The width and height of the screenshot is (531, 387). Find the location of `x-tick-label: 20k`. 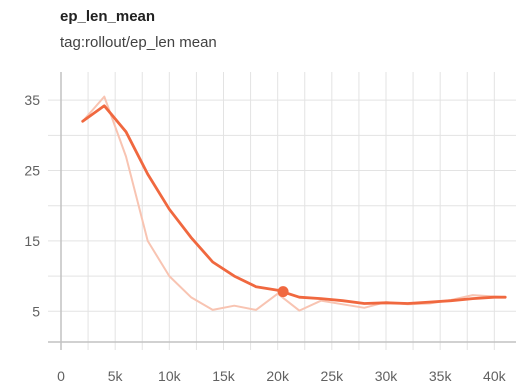

x-tick-label: 20k is located at coordinates (278, 376).